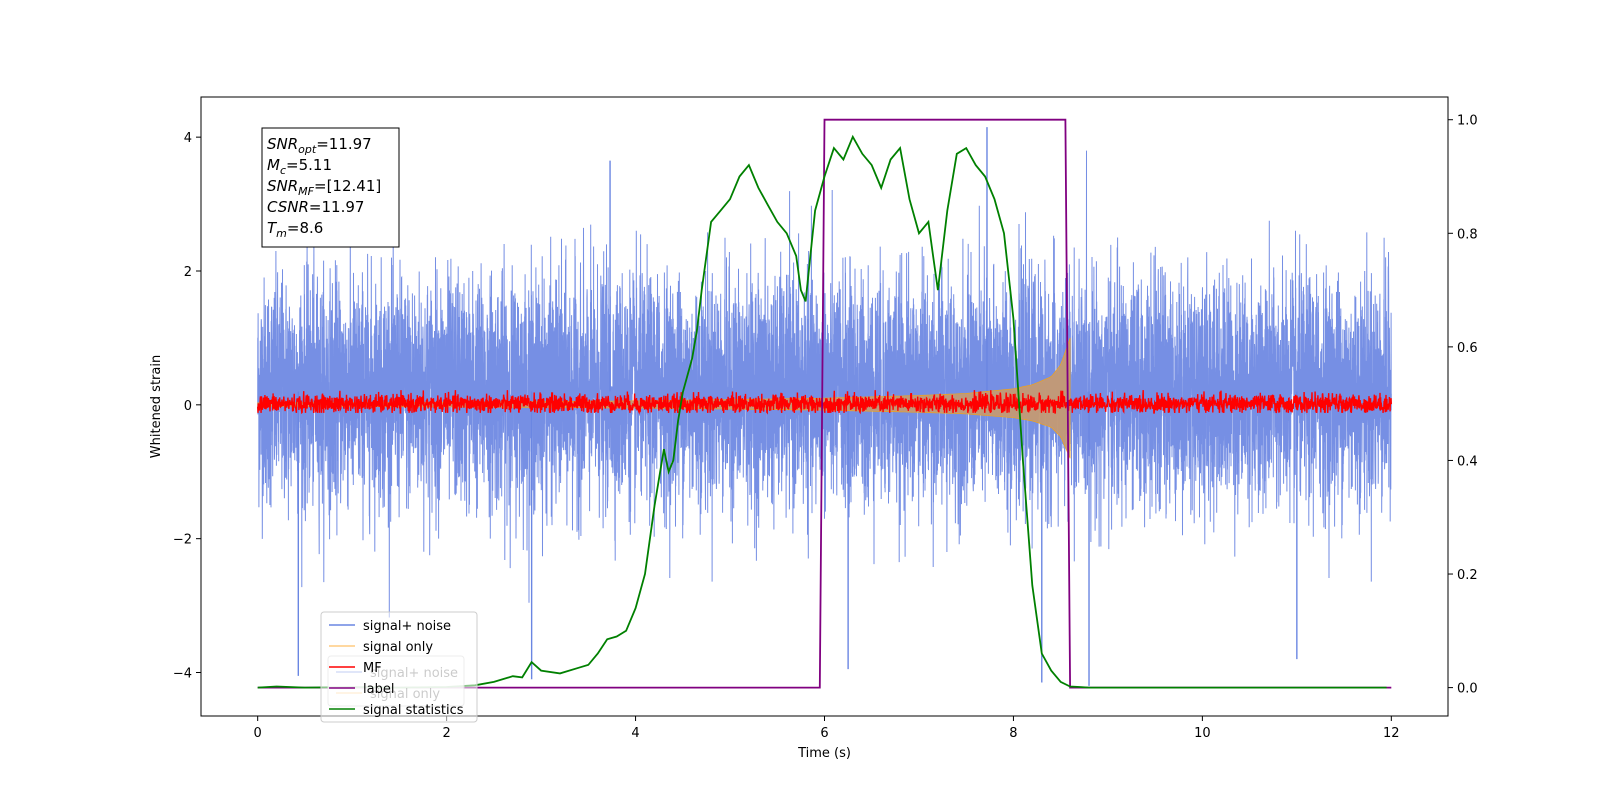  I want to click on mf-line, so click(824, 402).